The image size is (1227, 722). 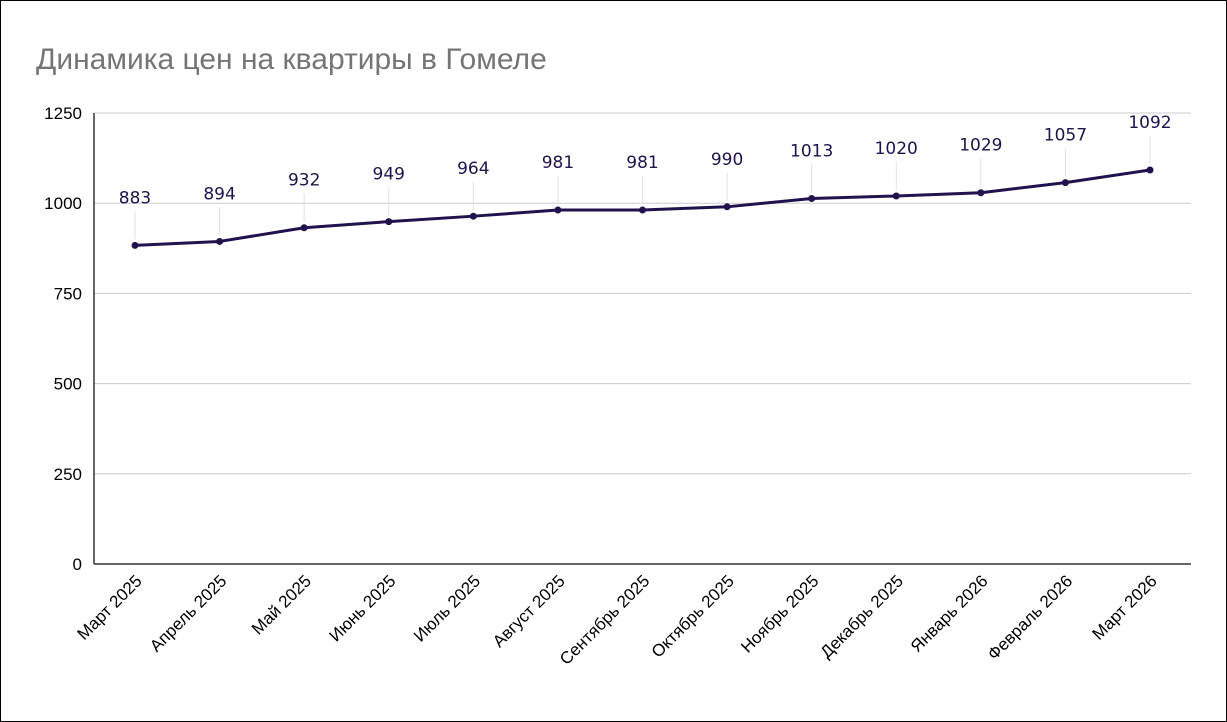 I want to click on y-tick-label: 250, so click(x=68, y=474).